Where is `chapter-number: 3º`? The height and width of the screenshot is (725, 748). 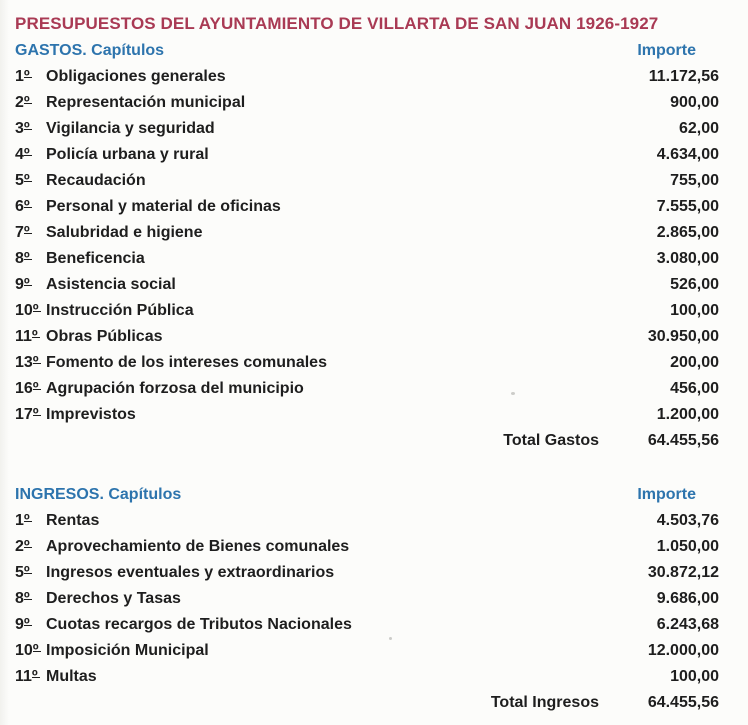 chapter-number: 3º is located at coordinates (30, 129).